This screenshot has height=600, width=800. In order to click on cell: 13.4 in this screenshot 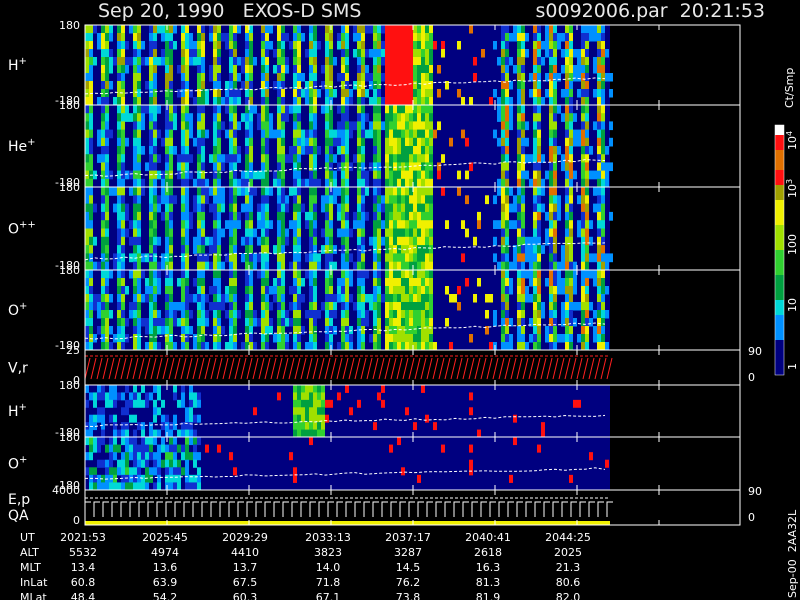, I will do `click(83, 567)`.